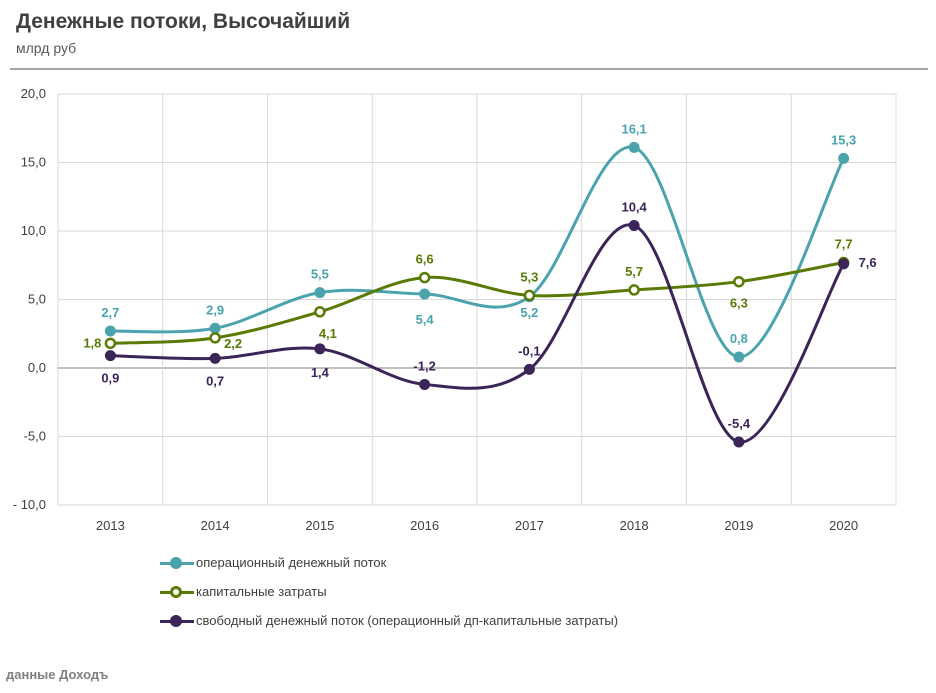  What do you see at coordinates (33, 93) in the screenshot?
I see `y-tick-label: 20,0` at bounding box center [33, 93].